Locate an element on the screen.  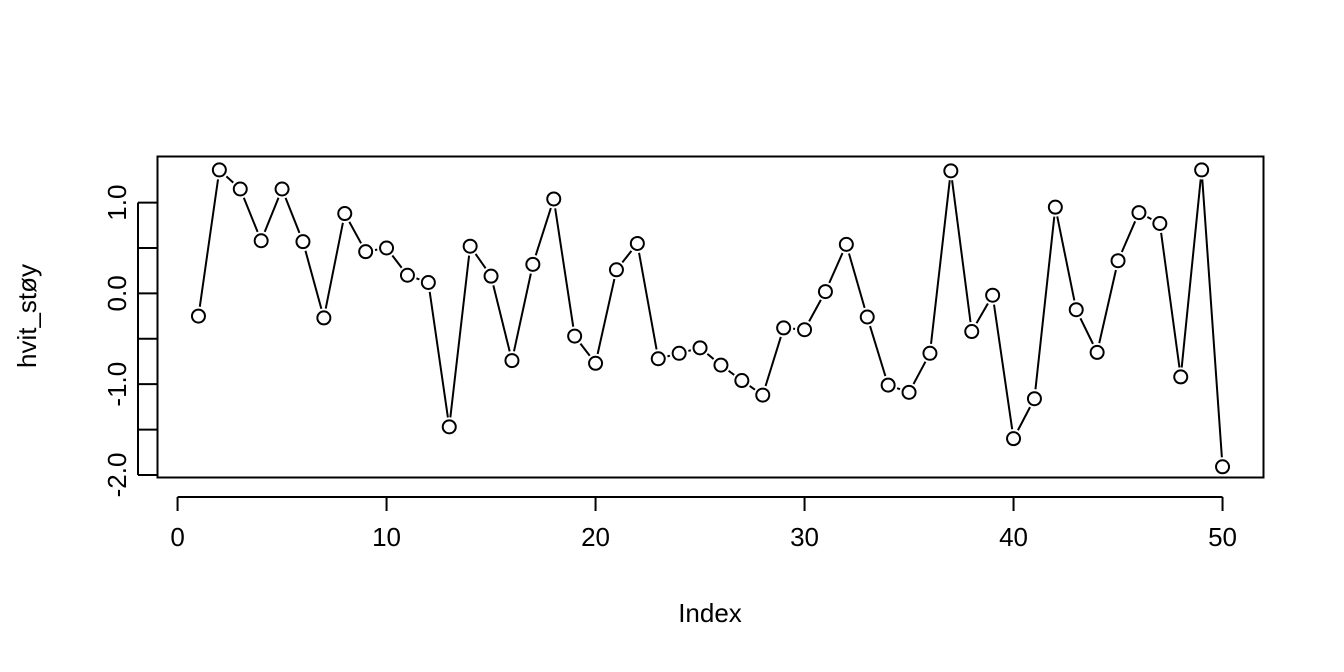
x-tick-label: 50 is located at coordinates (1222, 537).